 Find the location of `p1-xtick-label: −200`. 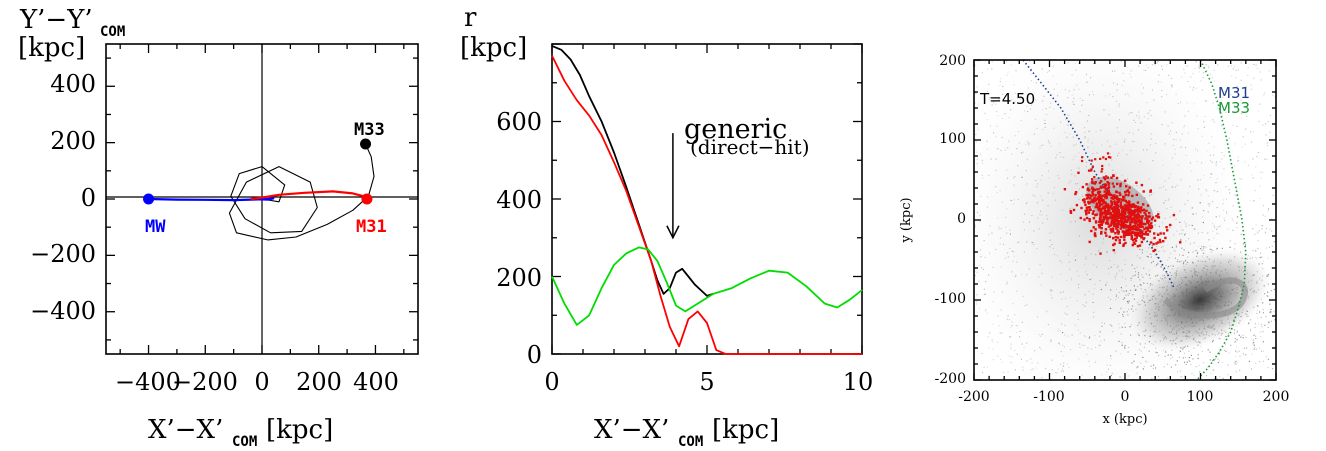

p1-xtick-label: −200 is located at coordinates (205, 382).